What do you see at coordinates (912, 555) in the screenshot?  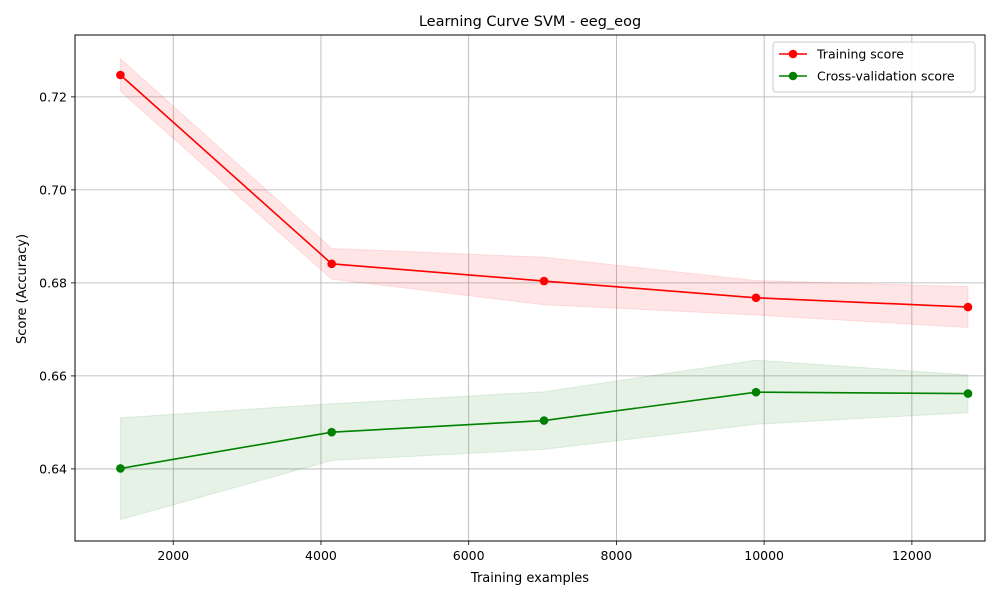 I see `x-tick-label: 12000` at bounding box center [912, 555].